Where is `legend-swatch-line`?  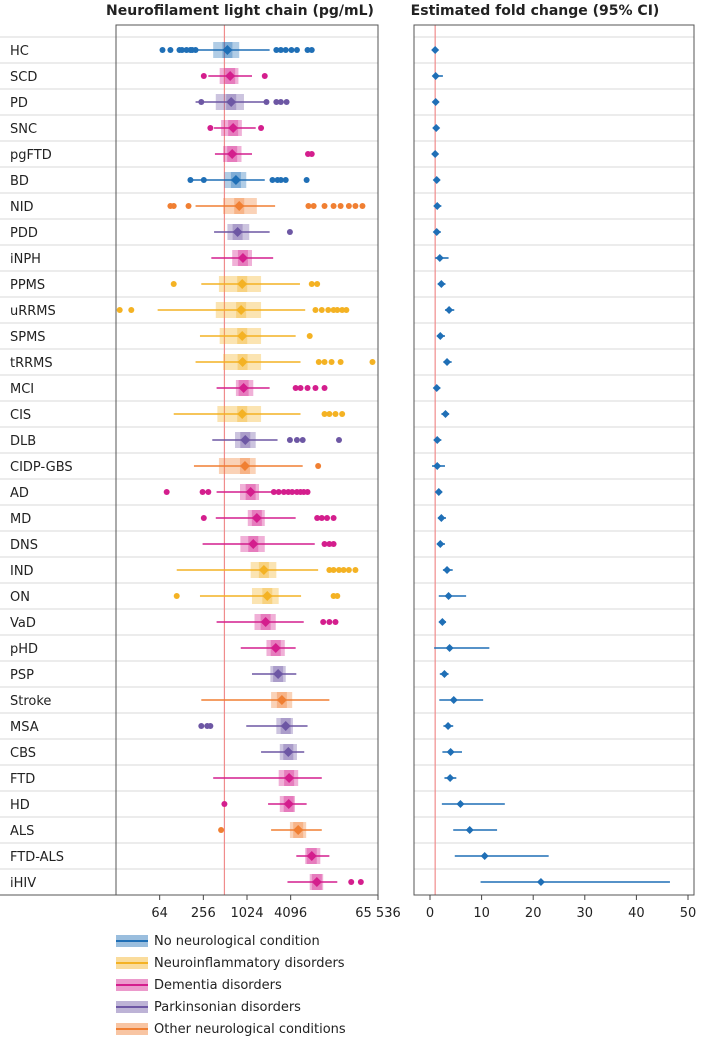 legend-swatch-line is located at coordinates (132, 963).